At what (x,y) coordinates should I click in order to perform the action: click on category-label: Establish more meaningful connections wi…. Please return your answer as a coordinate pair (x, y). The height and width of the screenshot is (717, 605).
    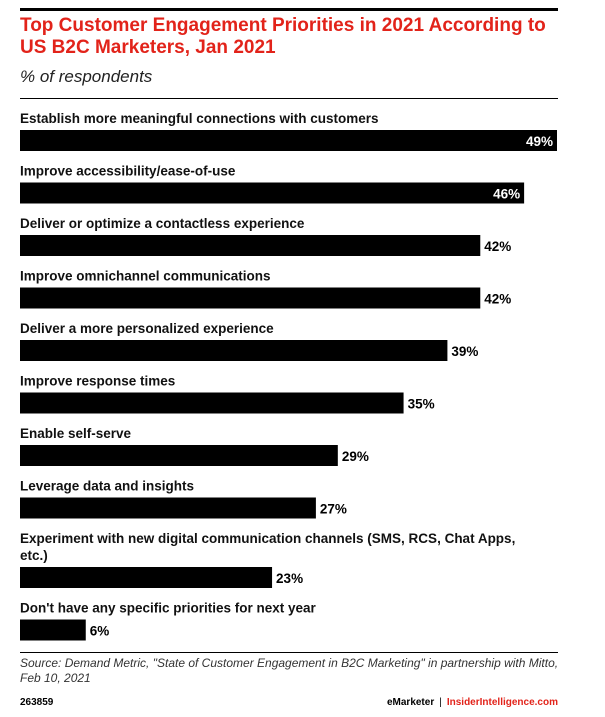
    Looking at the image, I should click on (199, 118).